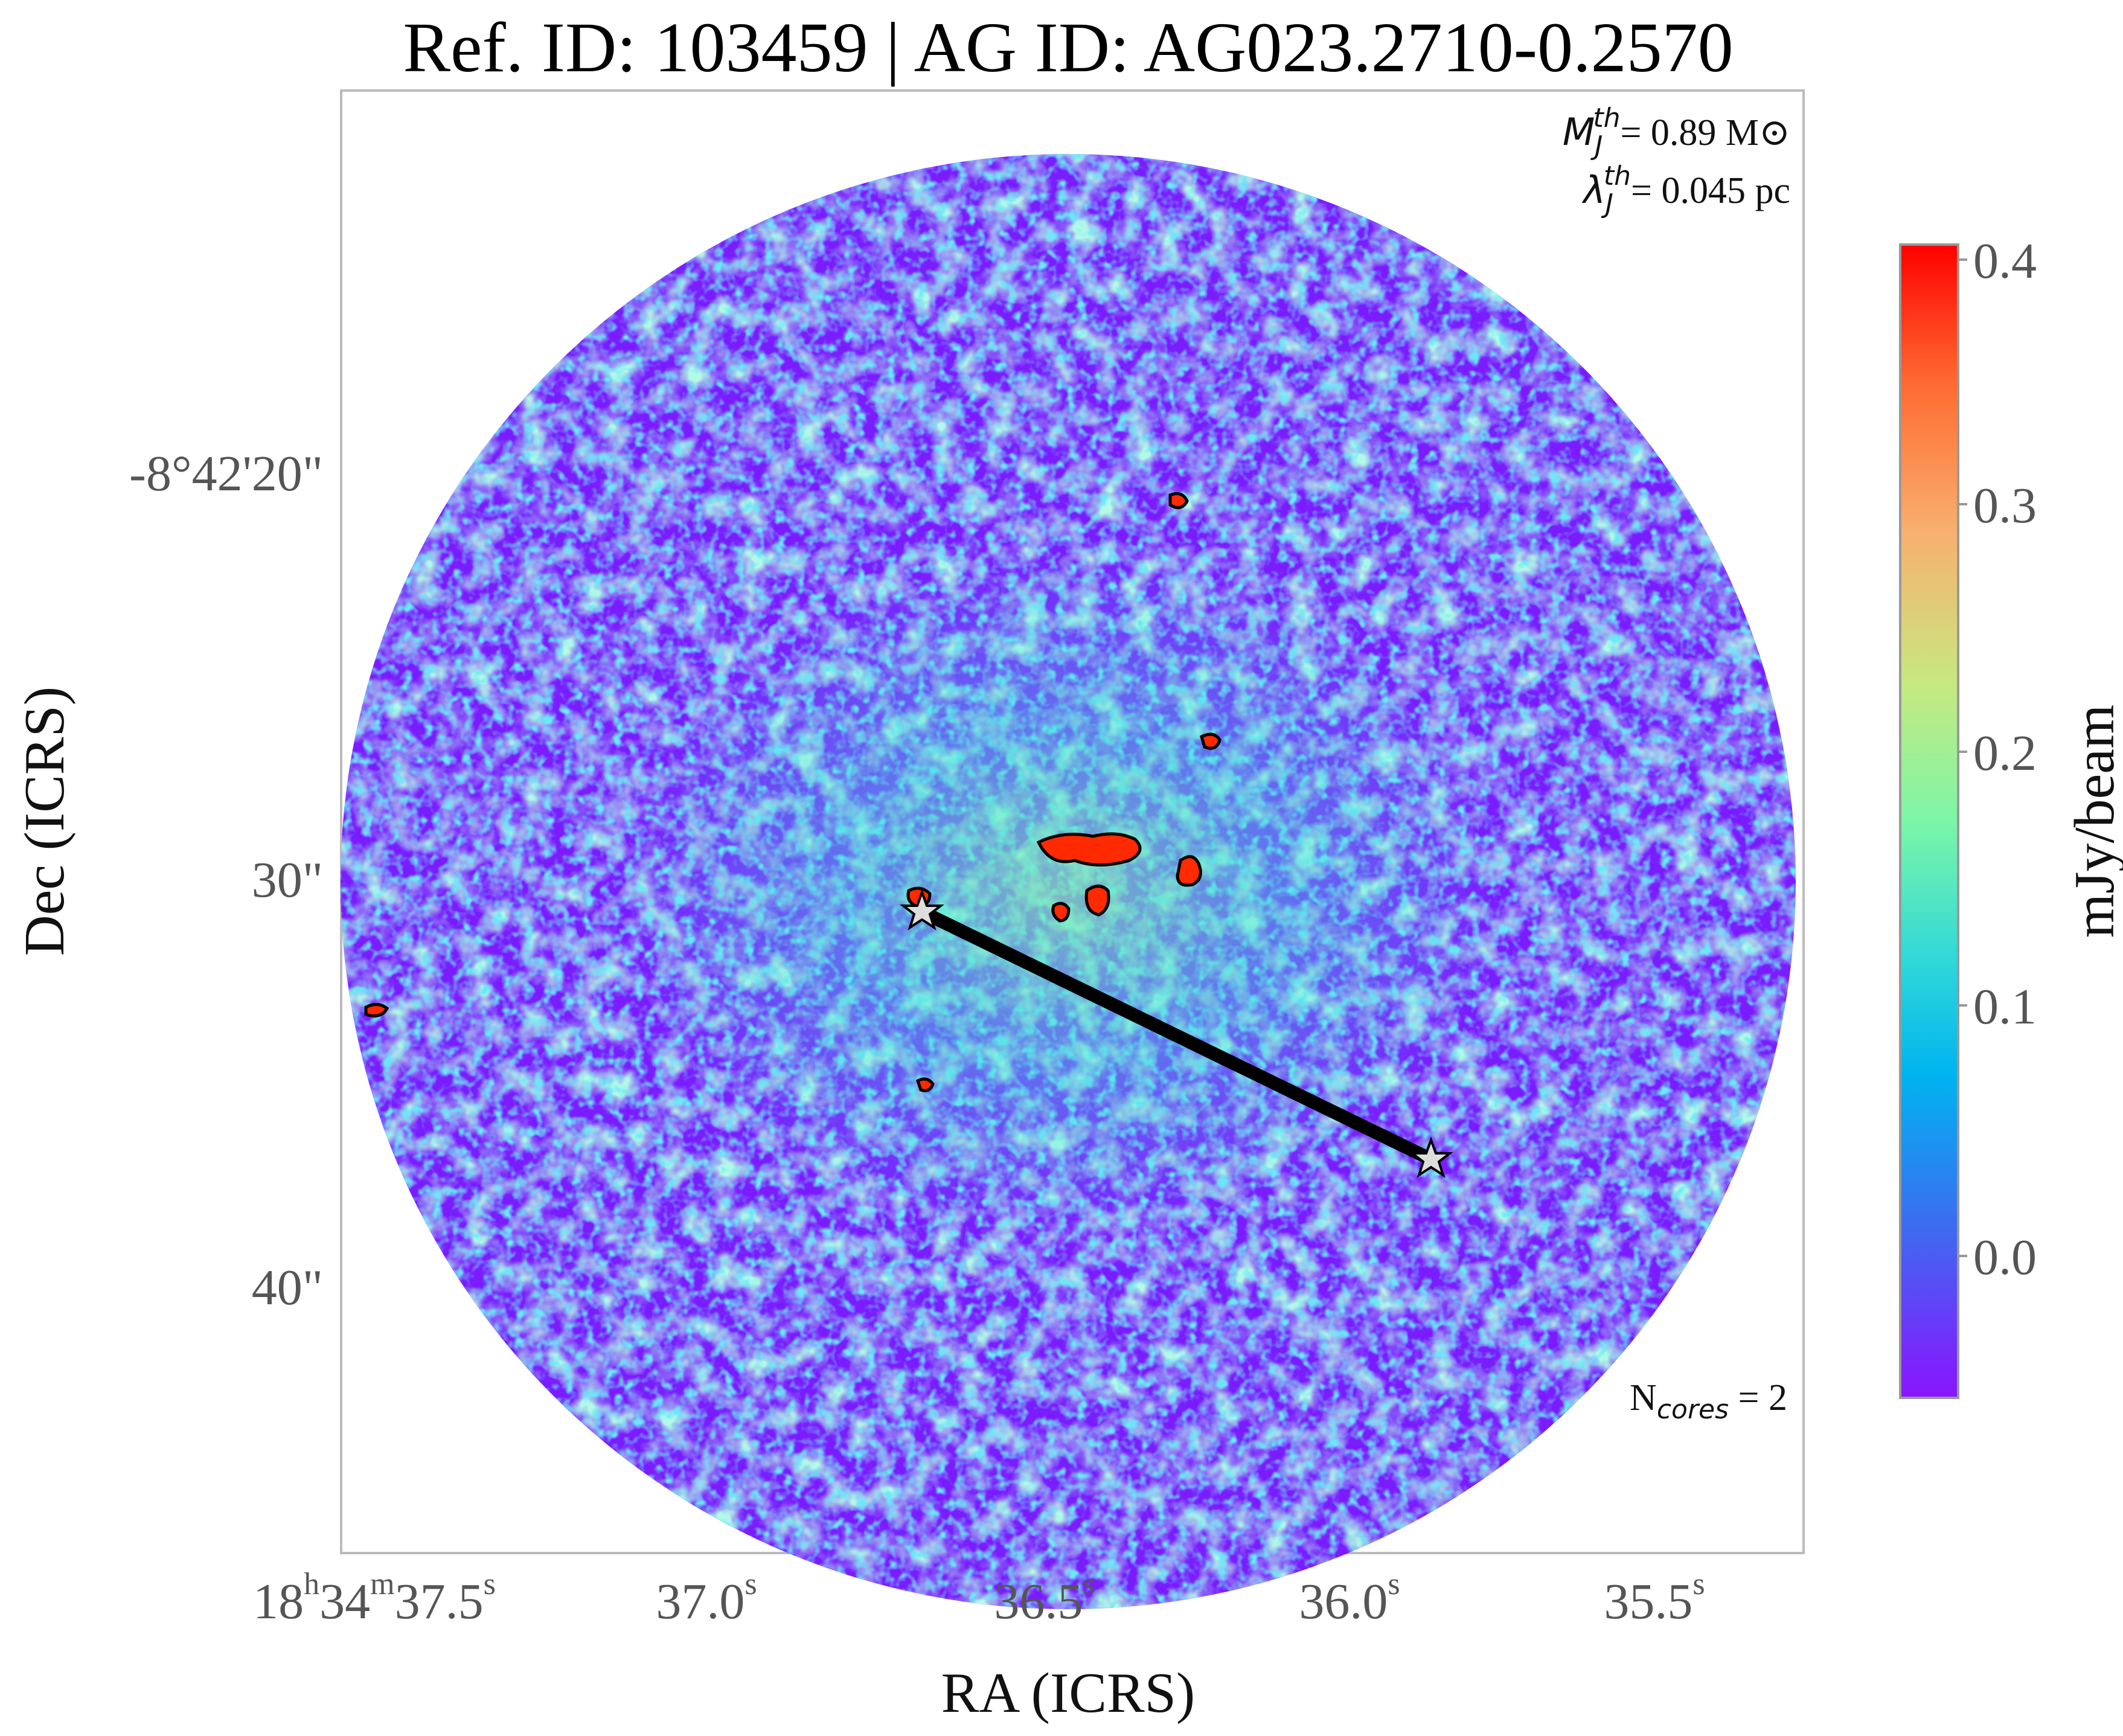 The image size is (2123, 1736). What do you see at coordinates (44, 821) in the screenshot?
I see `y-axis-label: Dec (ICRS)` at bounding box center [44, 821].